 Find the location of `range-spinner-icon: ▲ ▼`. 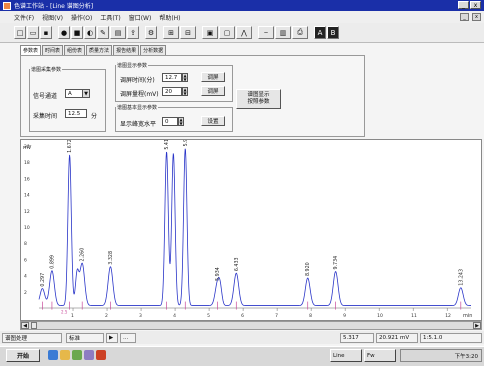

range-spinner-icon: ▲ ▼ is located at coordinates (185, 91).